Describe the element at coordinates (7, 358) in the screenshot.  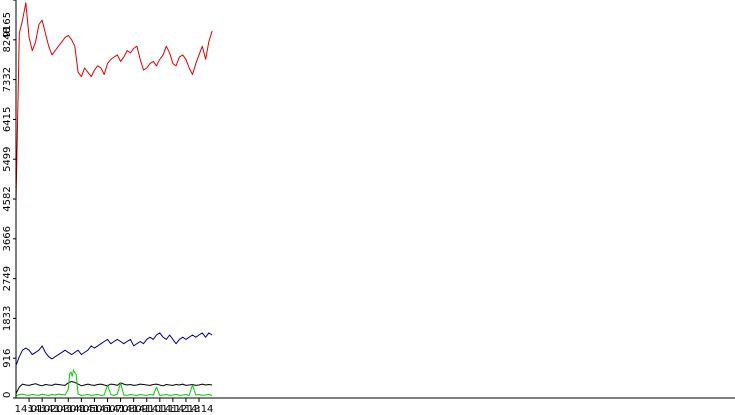
I see `y-tick-label: 916` at that location.